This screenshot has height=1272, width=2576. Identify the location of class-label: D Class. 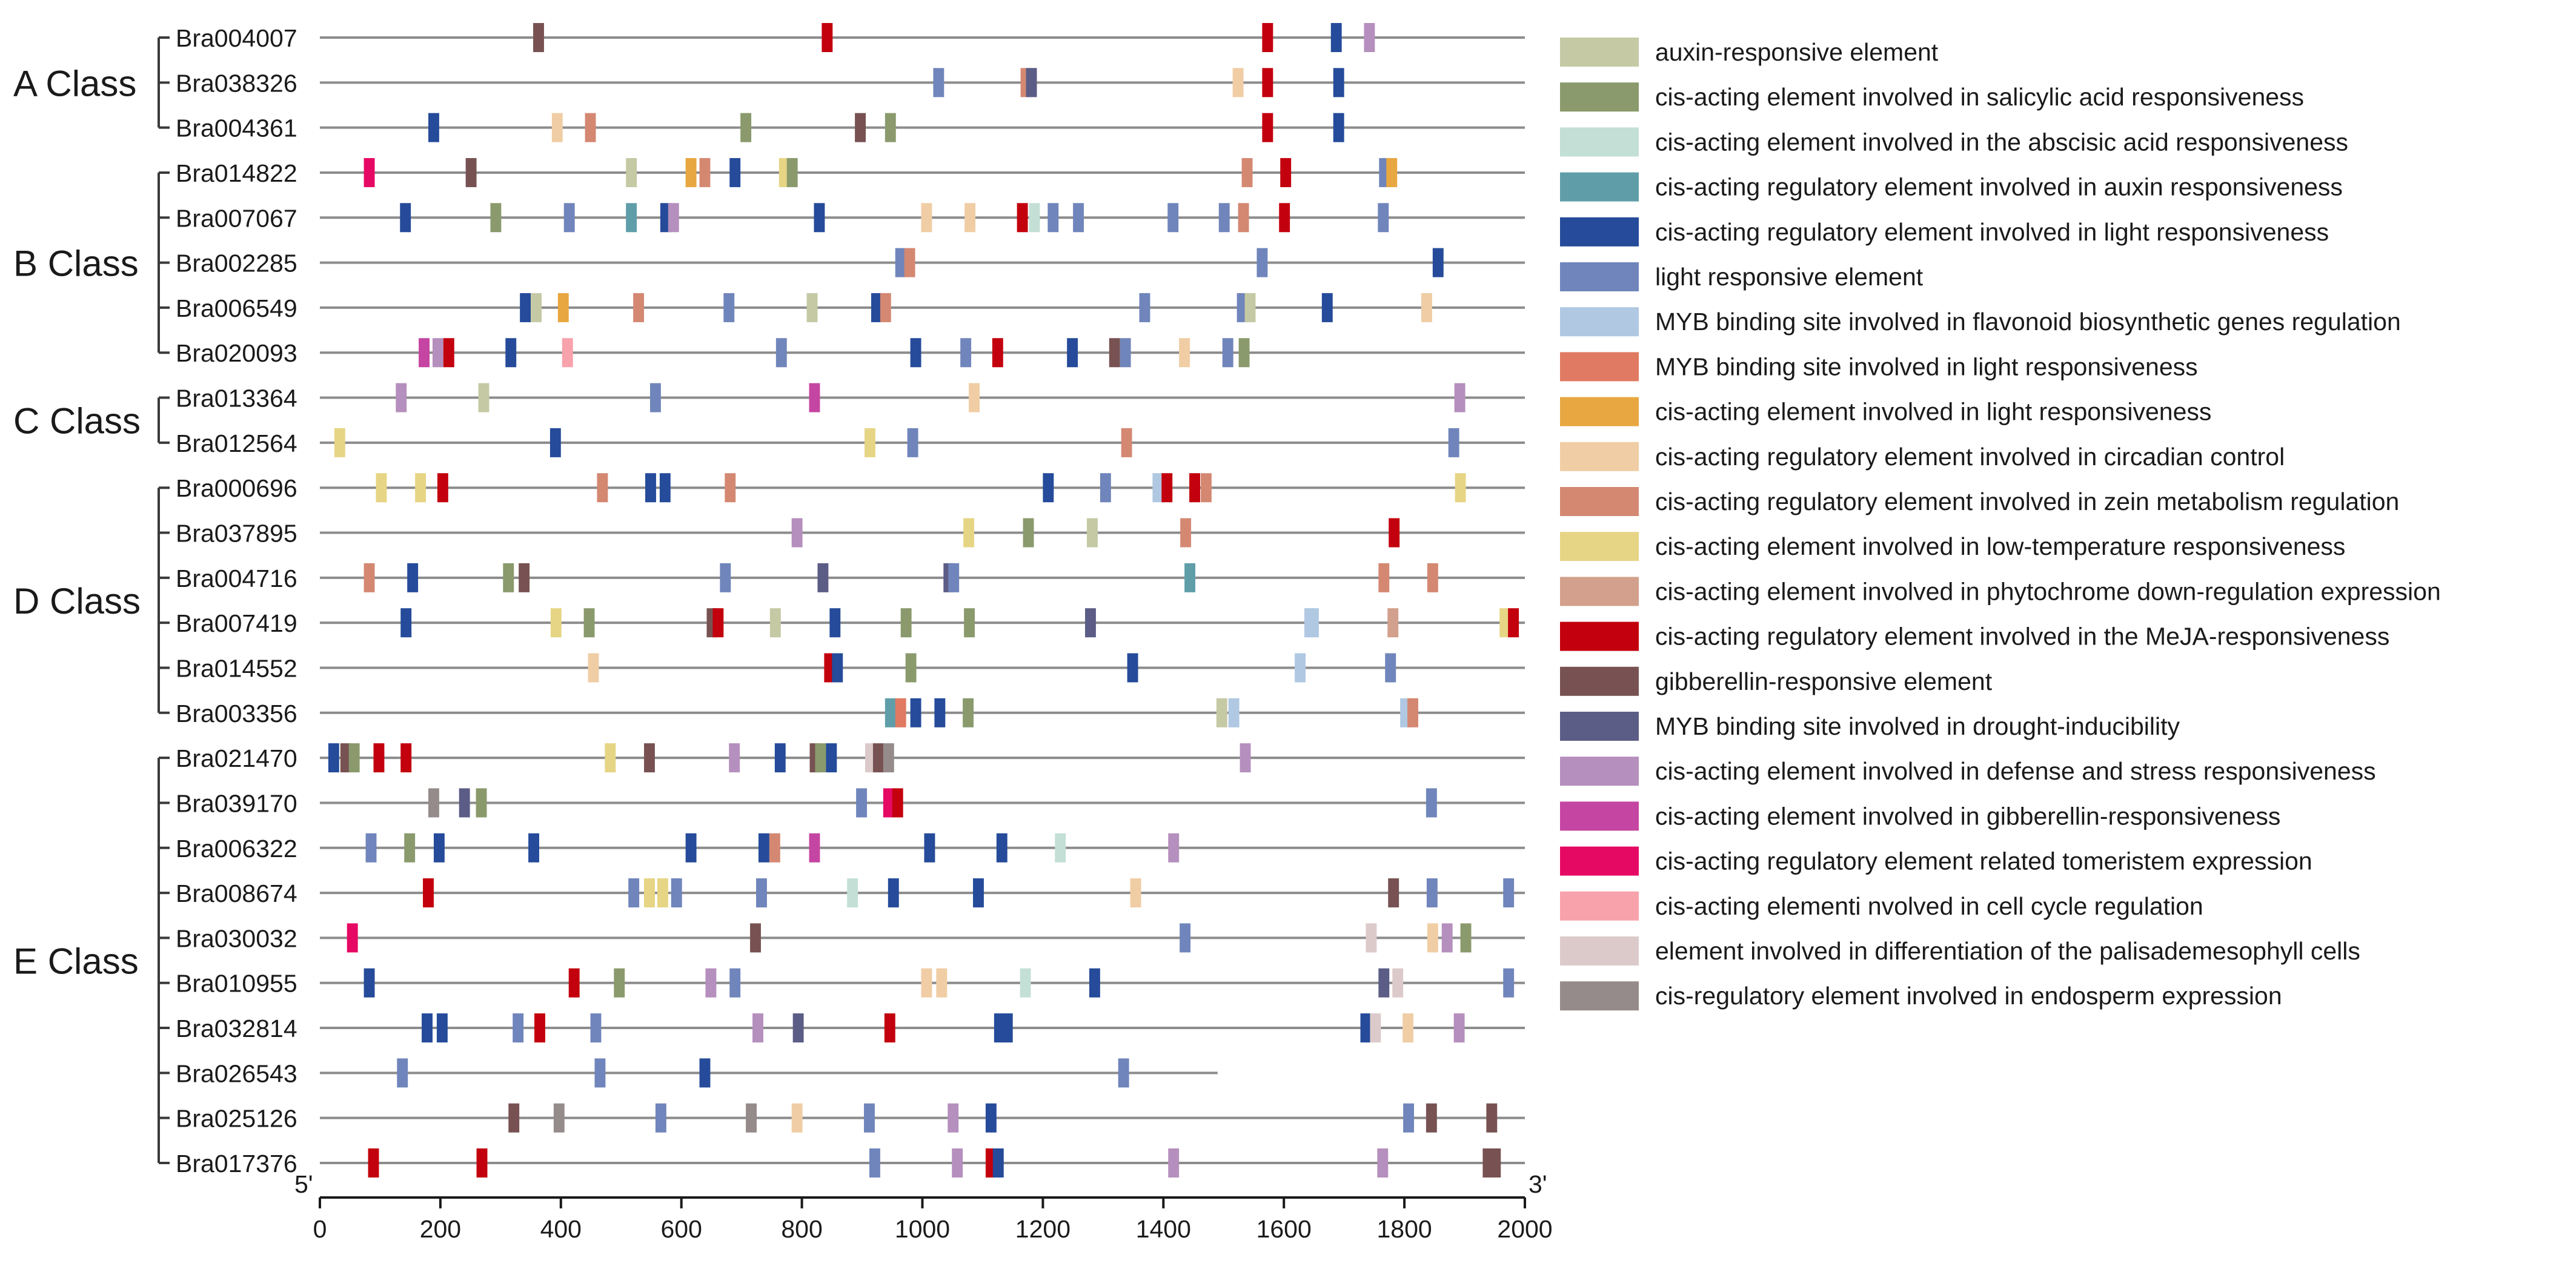
(77, 601).